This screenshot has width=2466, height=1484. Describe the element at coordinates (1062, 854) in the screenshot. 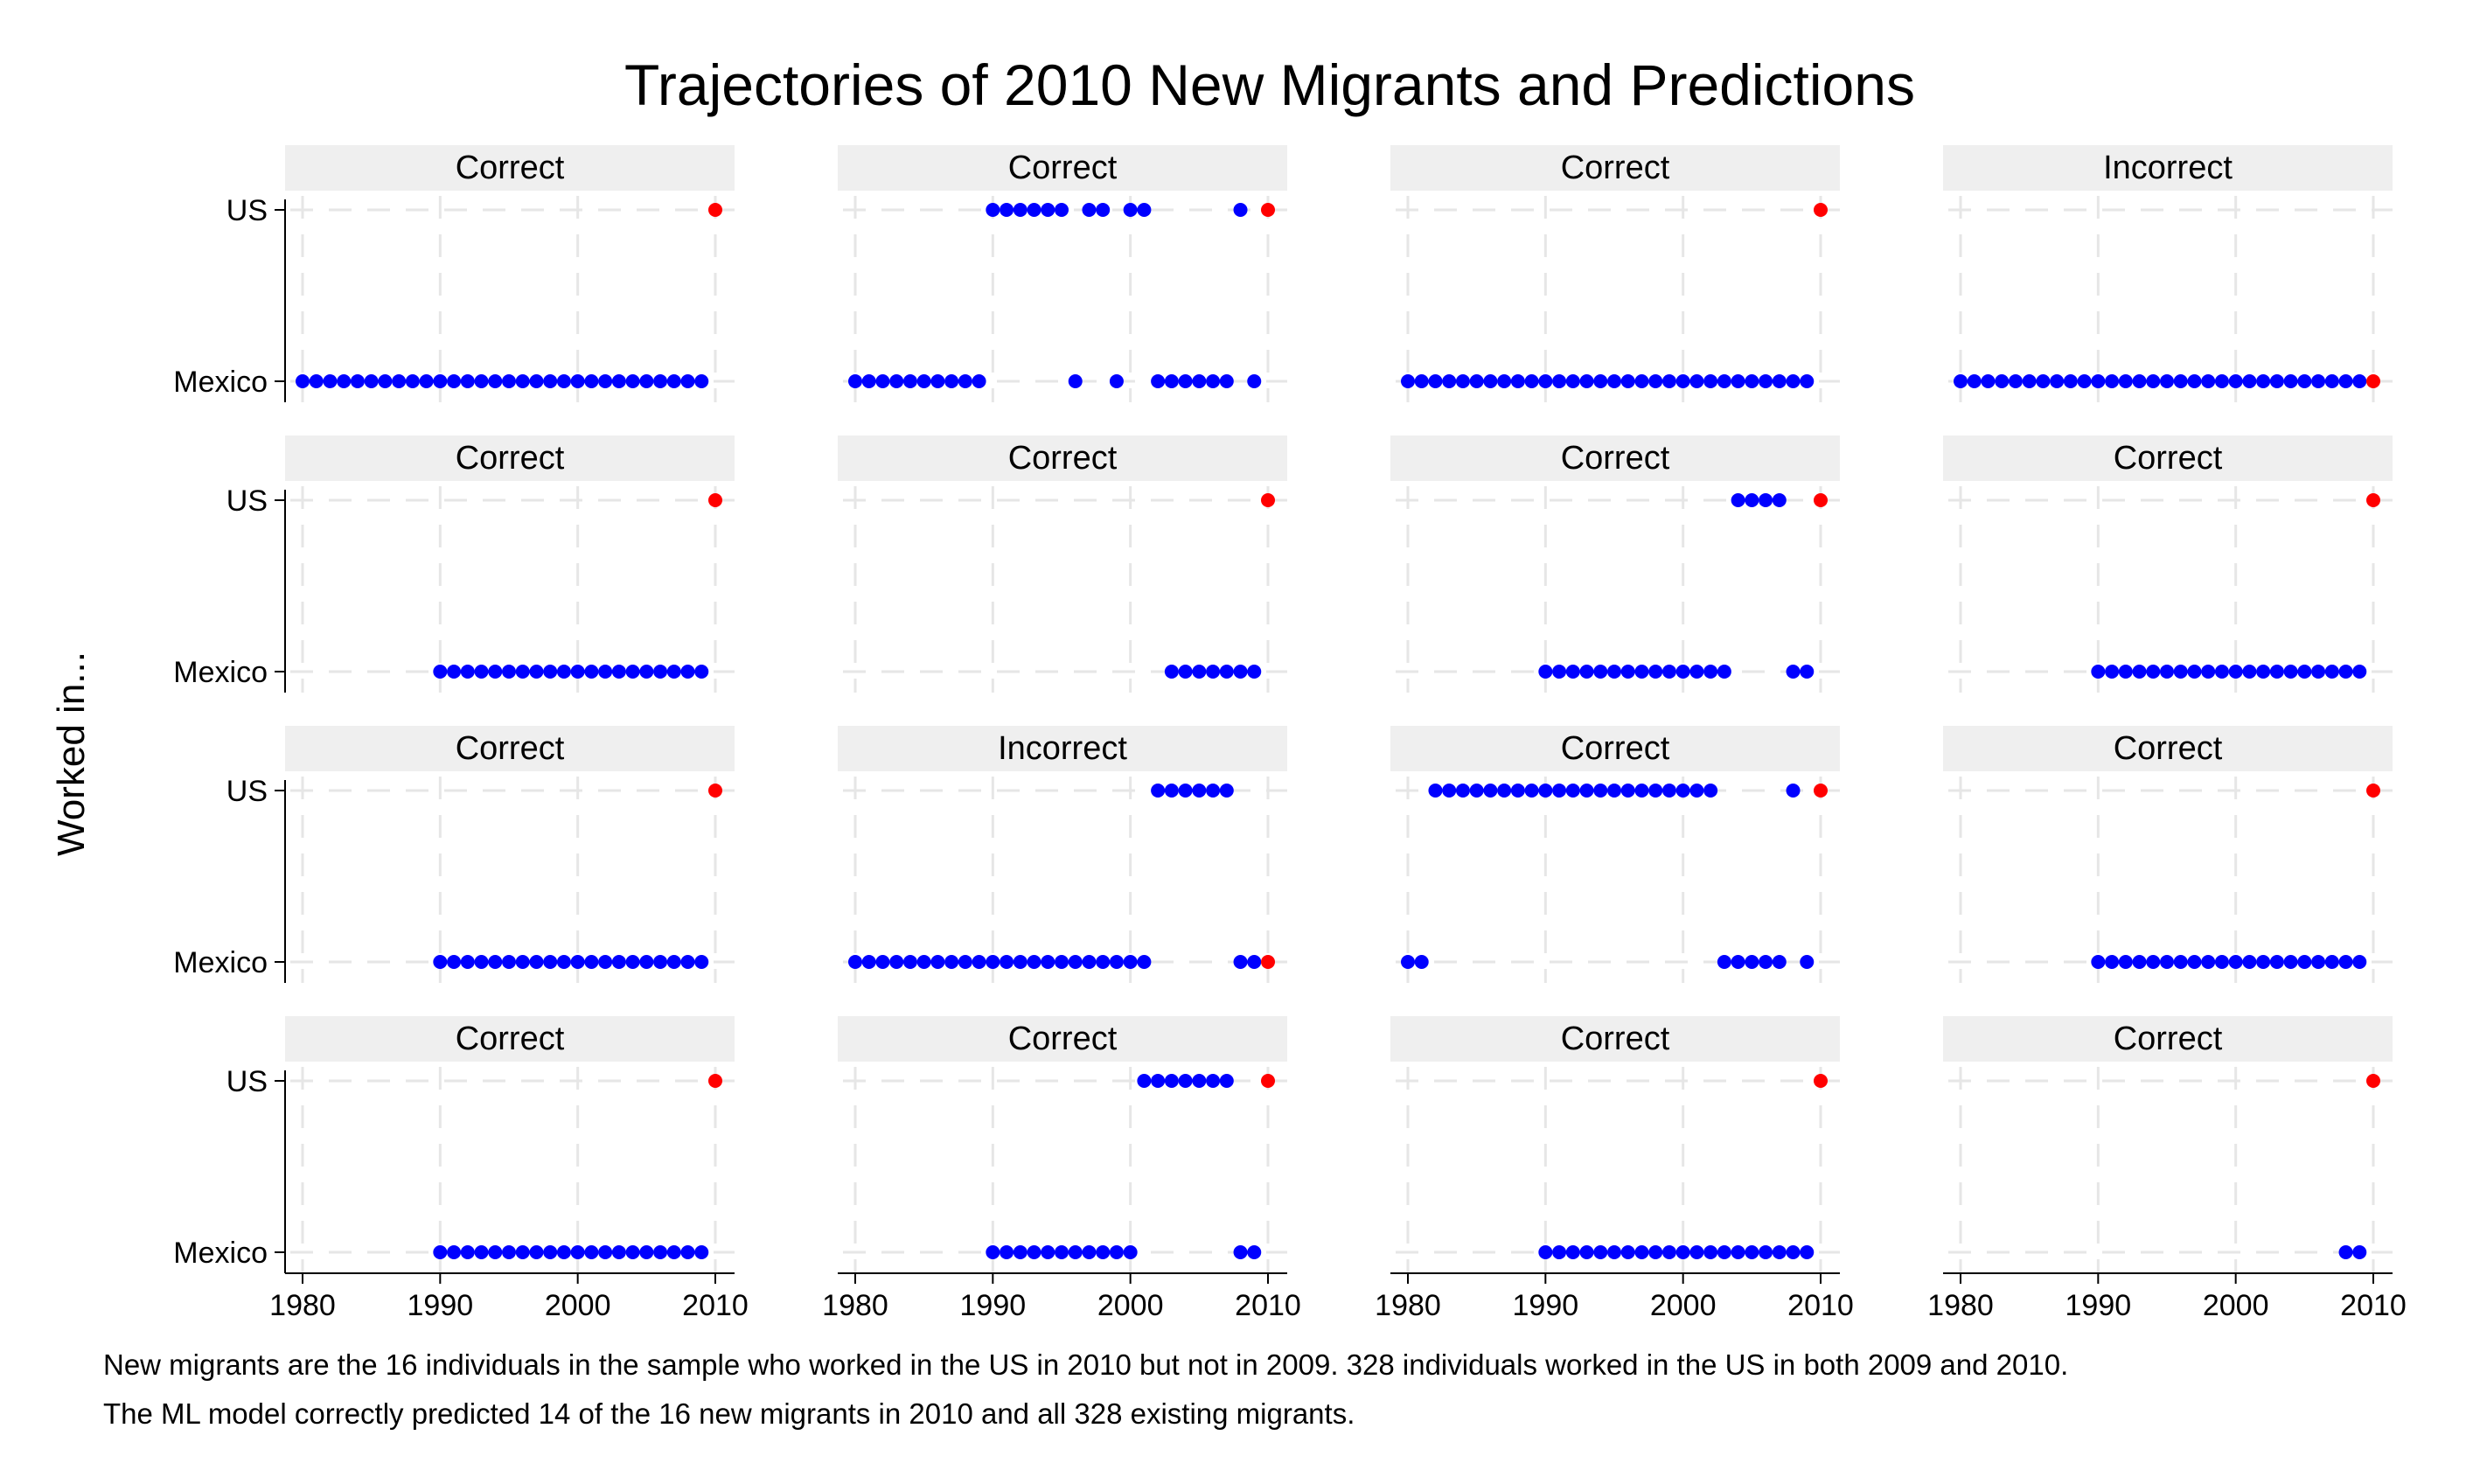

I see `facet-panel: Incorrect` at that location.